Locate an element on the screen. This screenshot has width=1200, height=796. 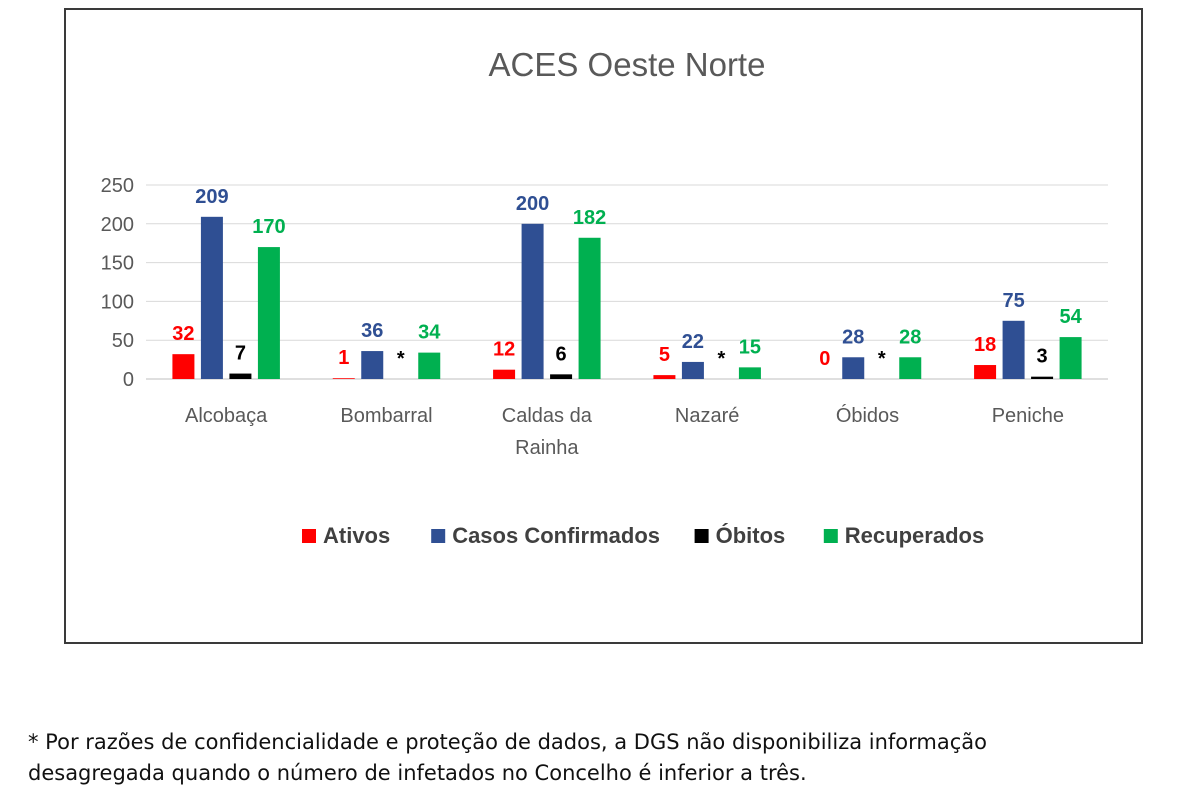
y-tick-label: 150 is located at coordinates (117, 264).